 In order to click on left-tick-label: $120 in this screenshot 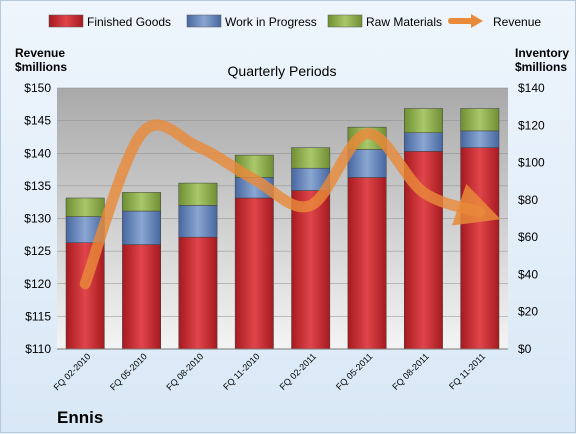, I will do `click(37, 284)`.